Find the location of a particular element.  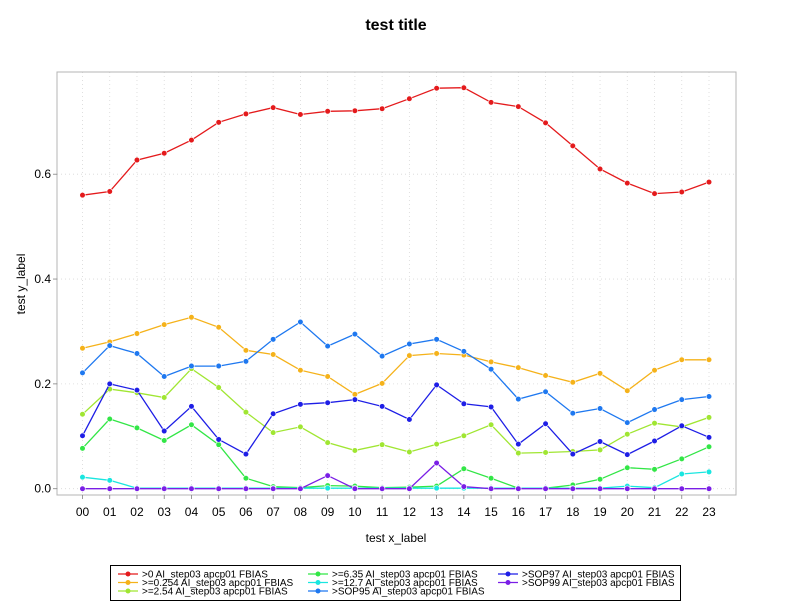

legend-item: >0 AI_step03 apcp01 FBIAS is located at coordinates (193, 575).